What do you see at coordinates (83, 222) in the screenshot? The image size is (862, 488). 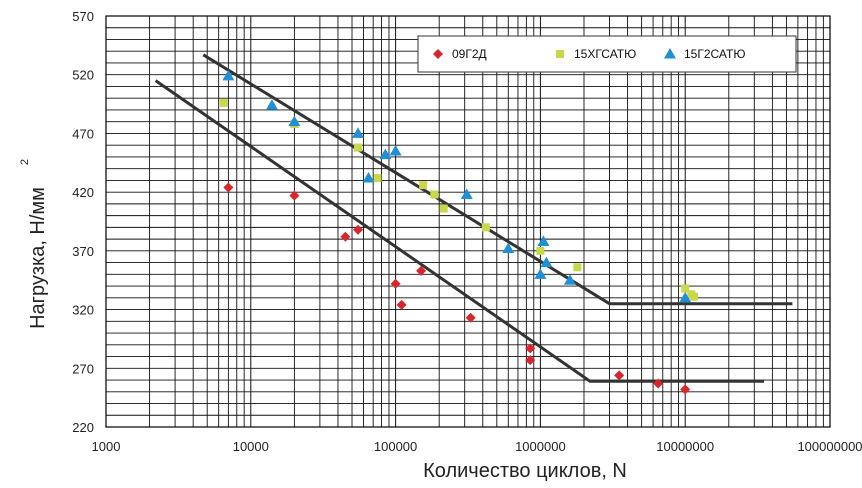 I see `y-tick-labels: 220 270 320 370 420 470 520 570` at bounding box center [83, 222].